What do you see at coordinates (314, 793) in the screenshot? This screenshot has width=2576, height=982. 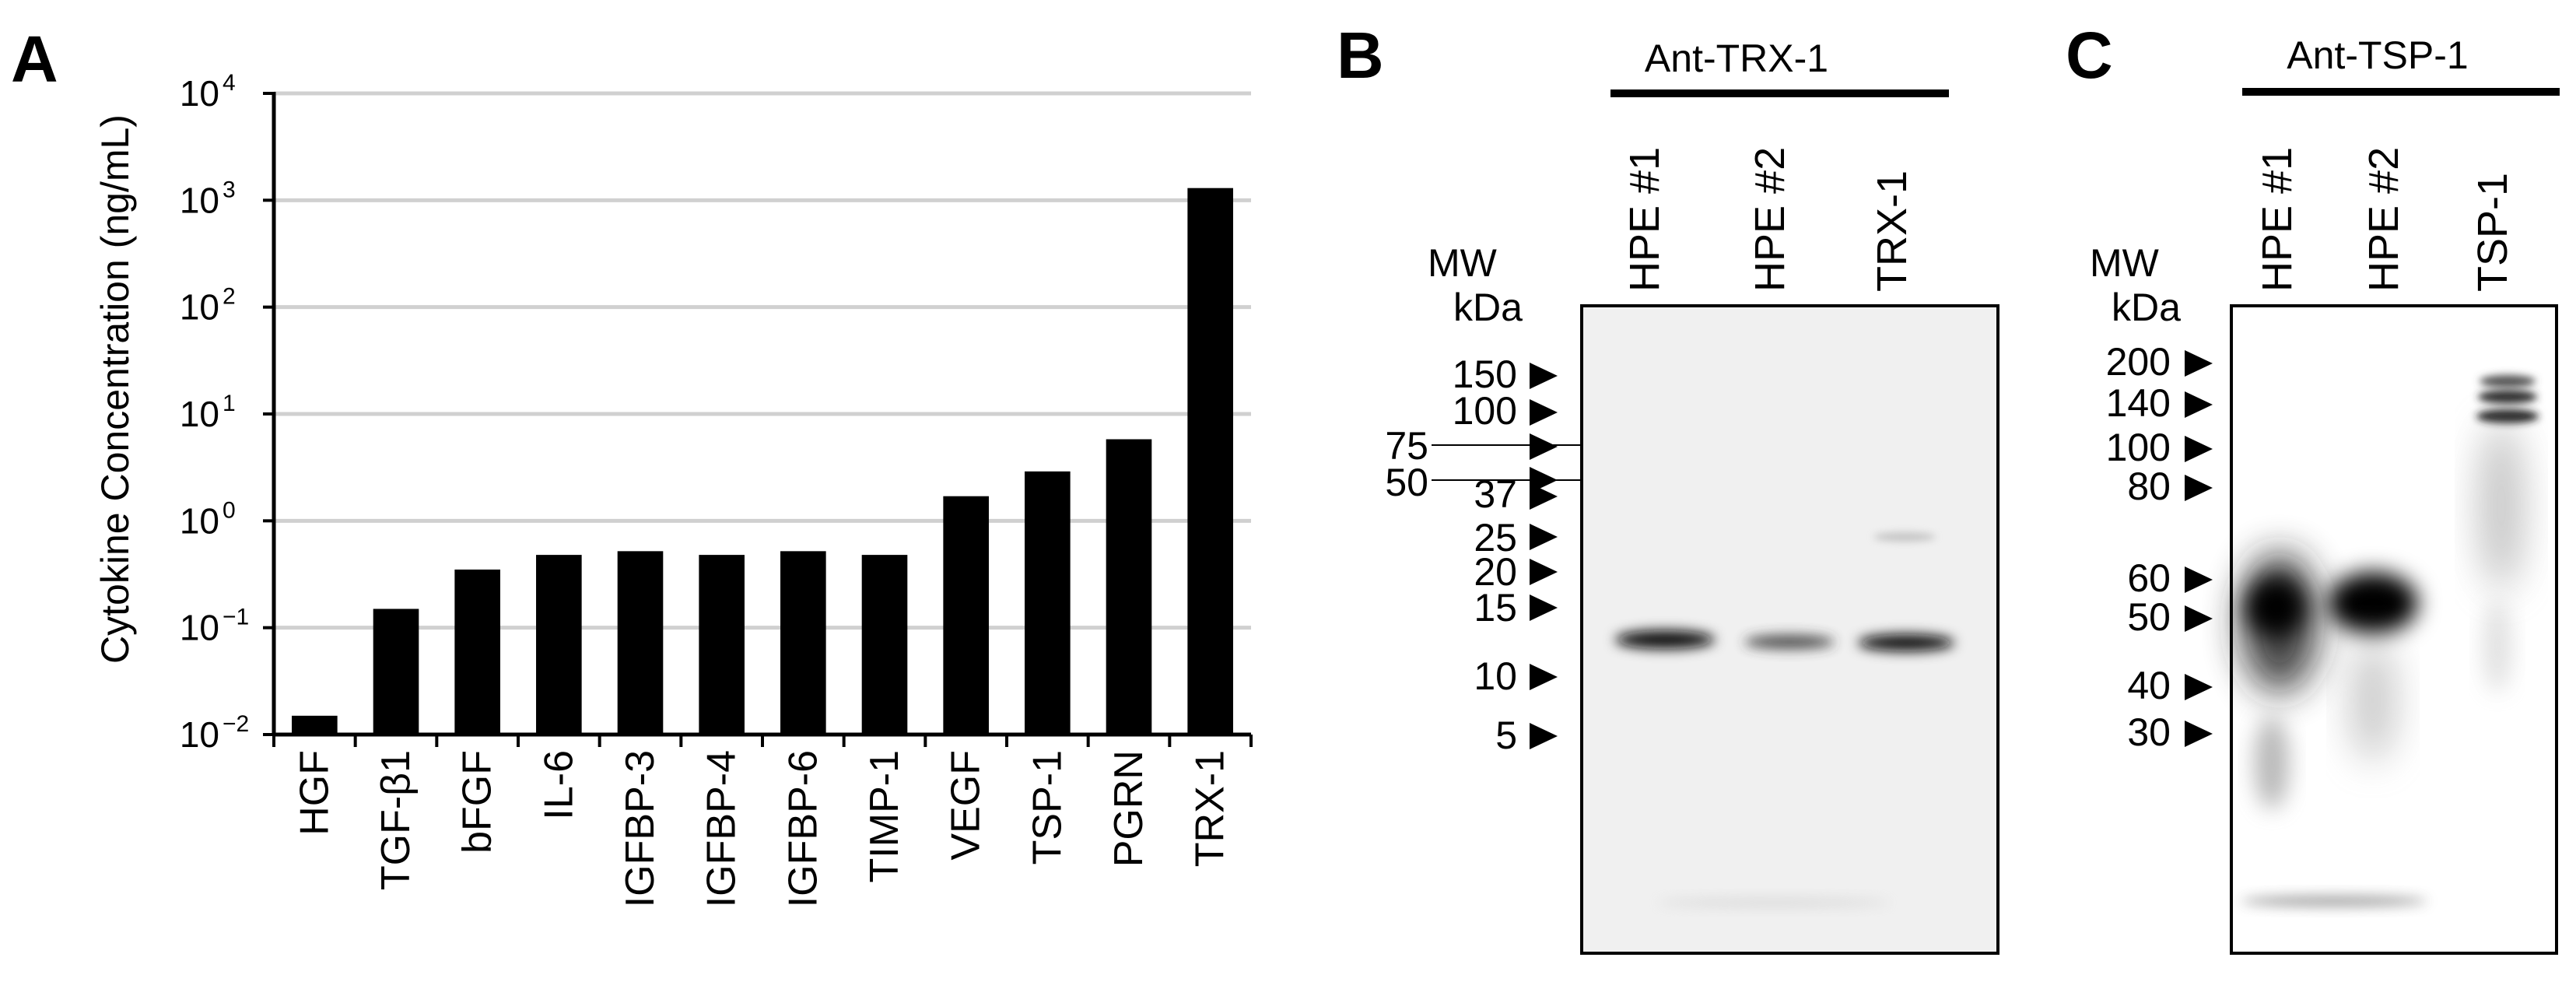 I see `category-label: HGF` at bounding box center [314, 793].